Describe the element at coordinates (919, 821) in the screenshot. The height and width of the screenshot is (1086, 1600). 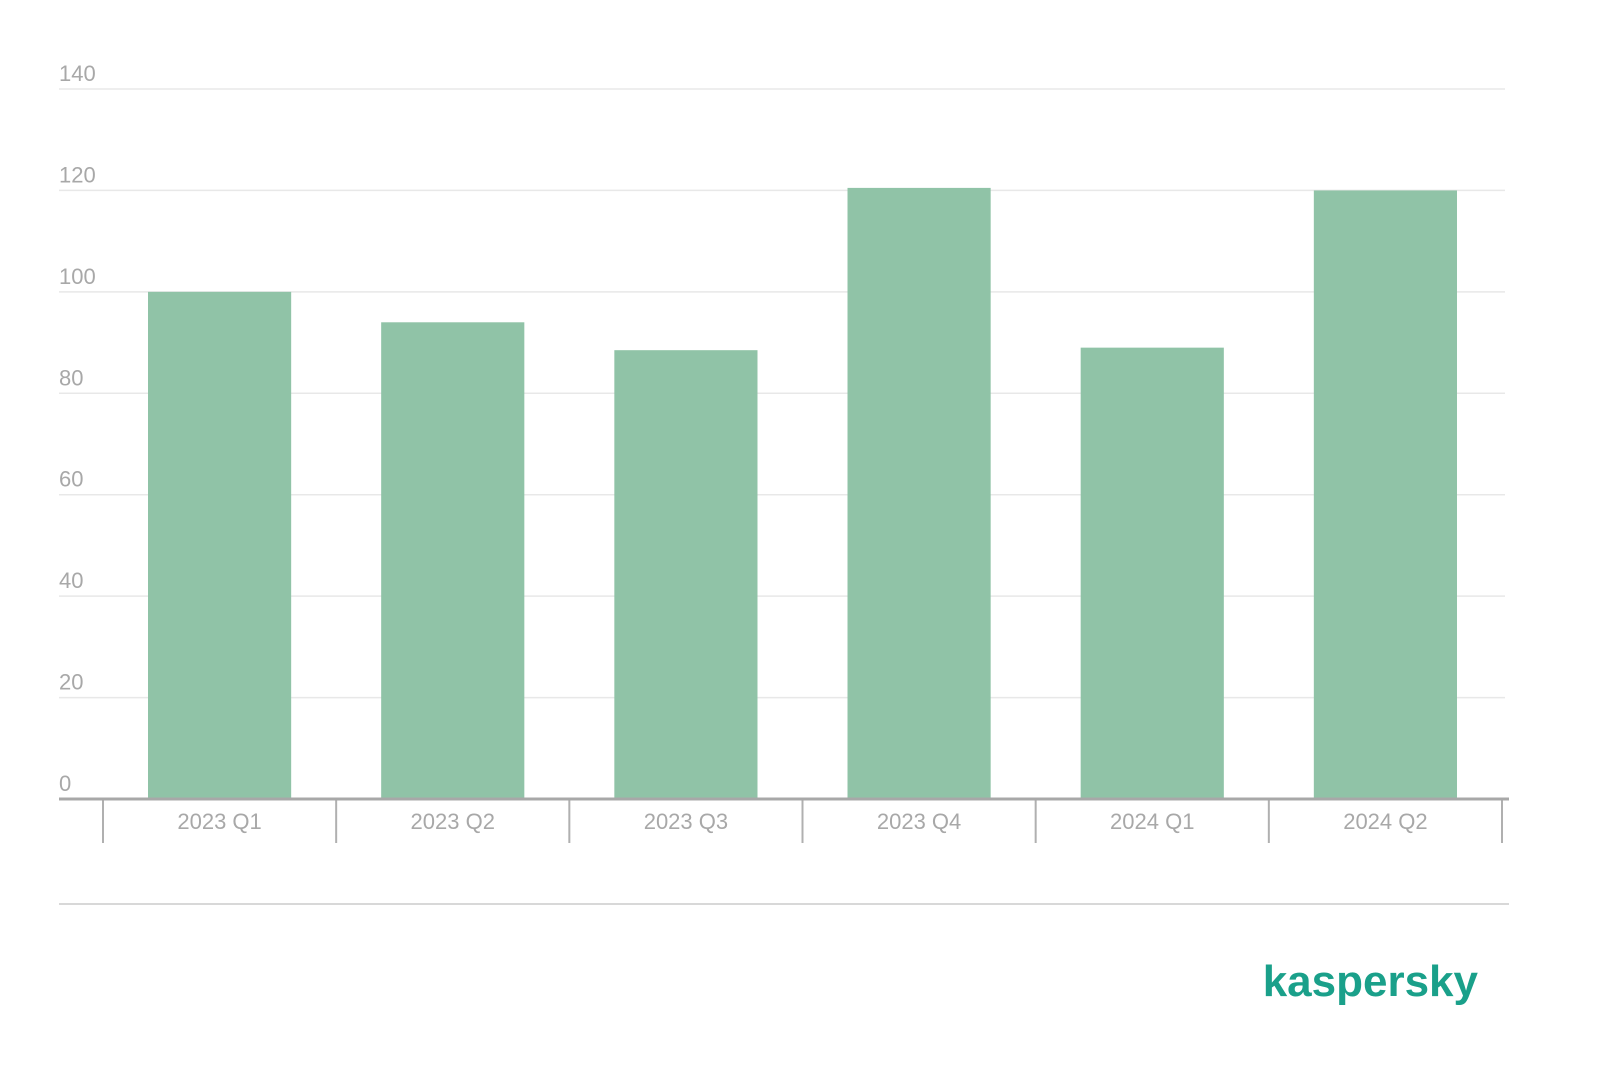
I see `x-tick-label: 2023 Q4` at that location.